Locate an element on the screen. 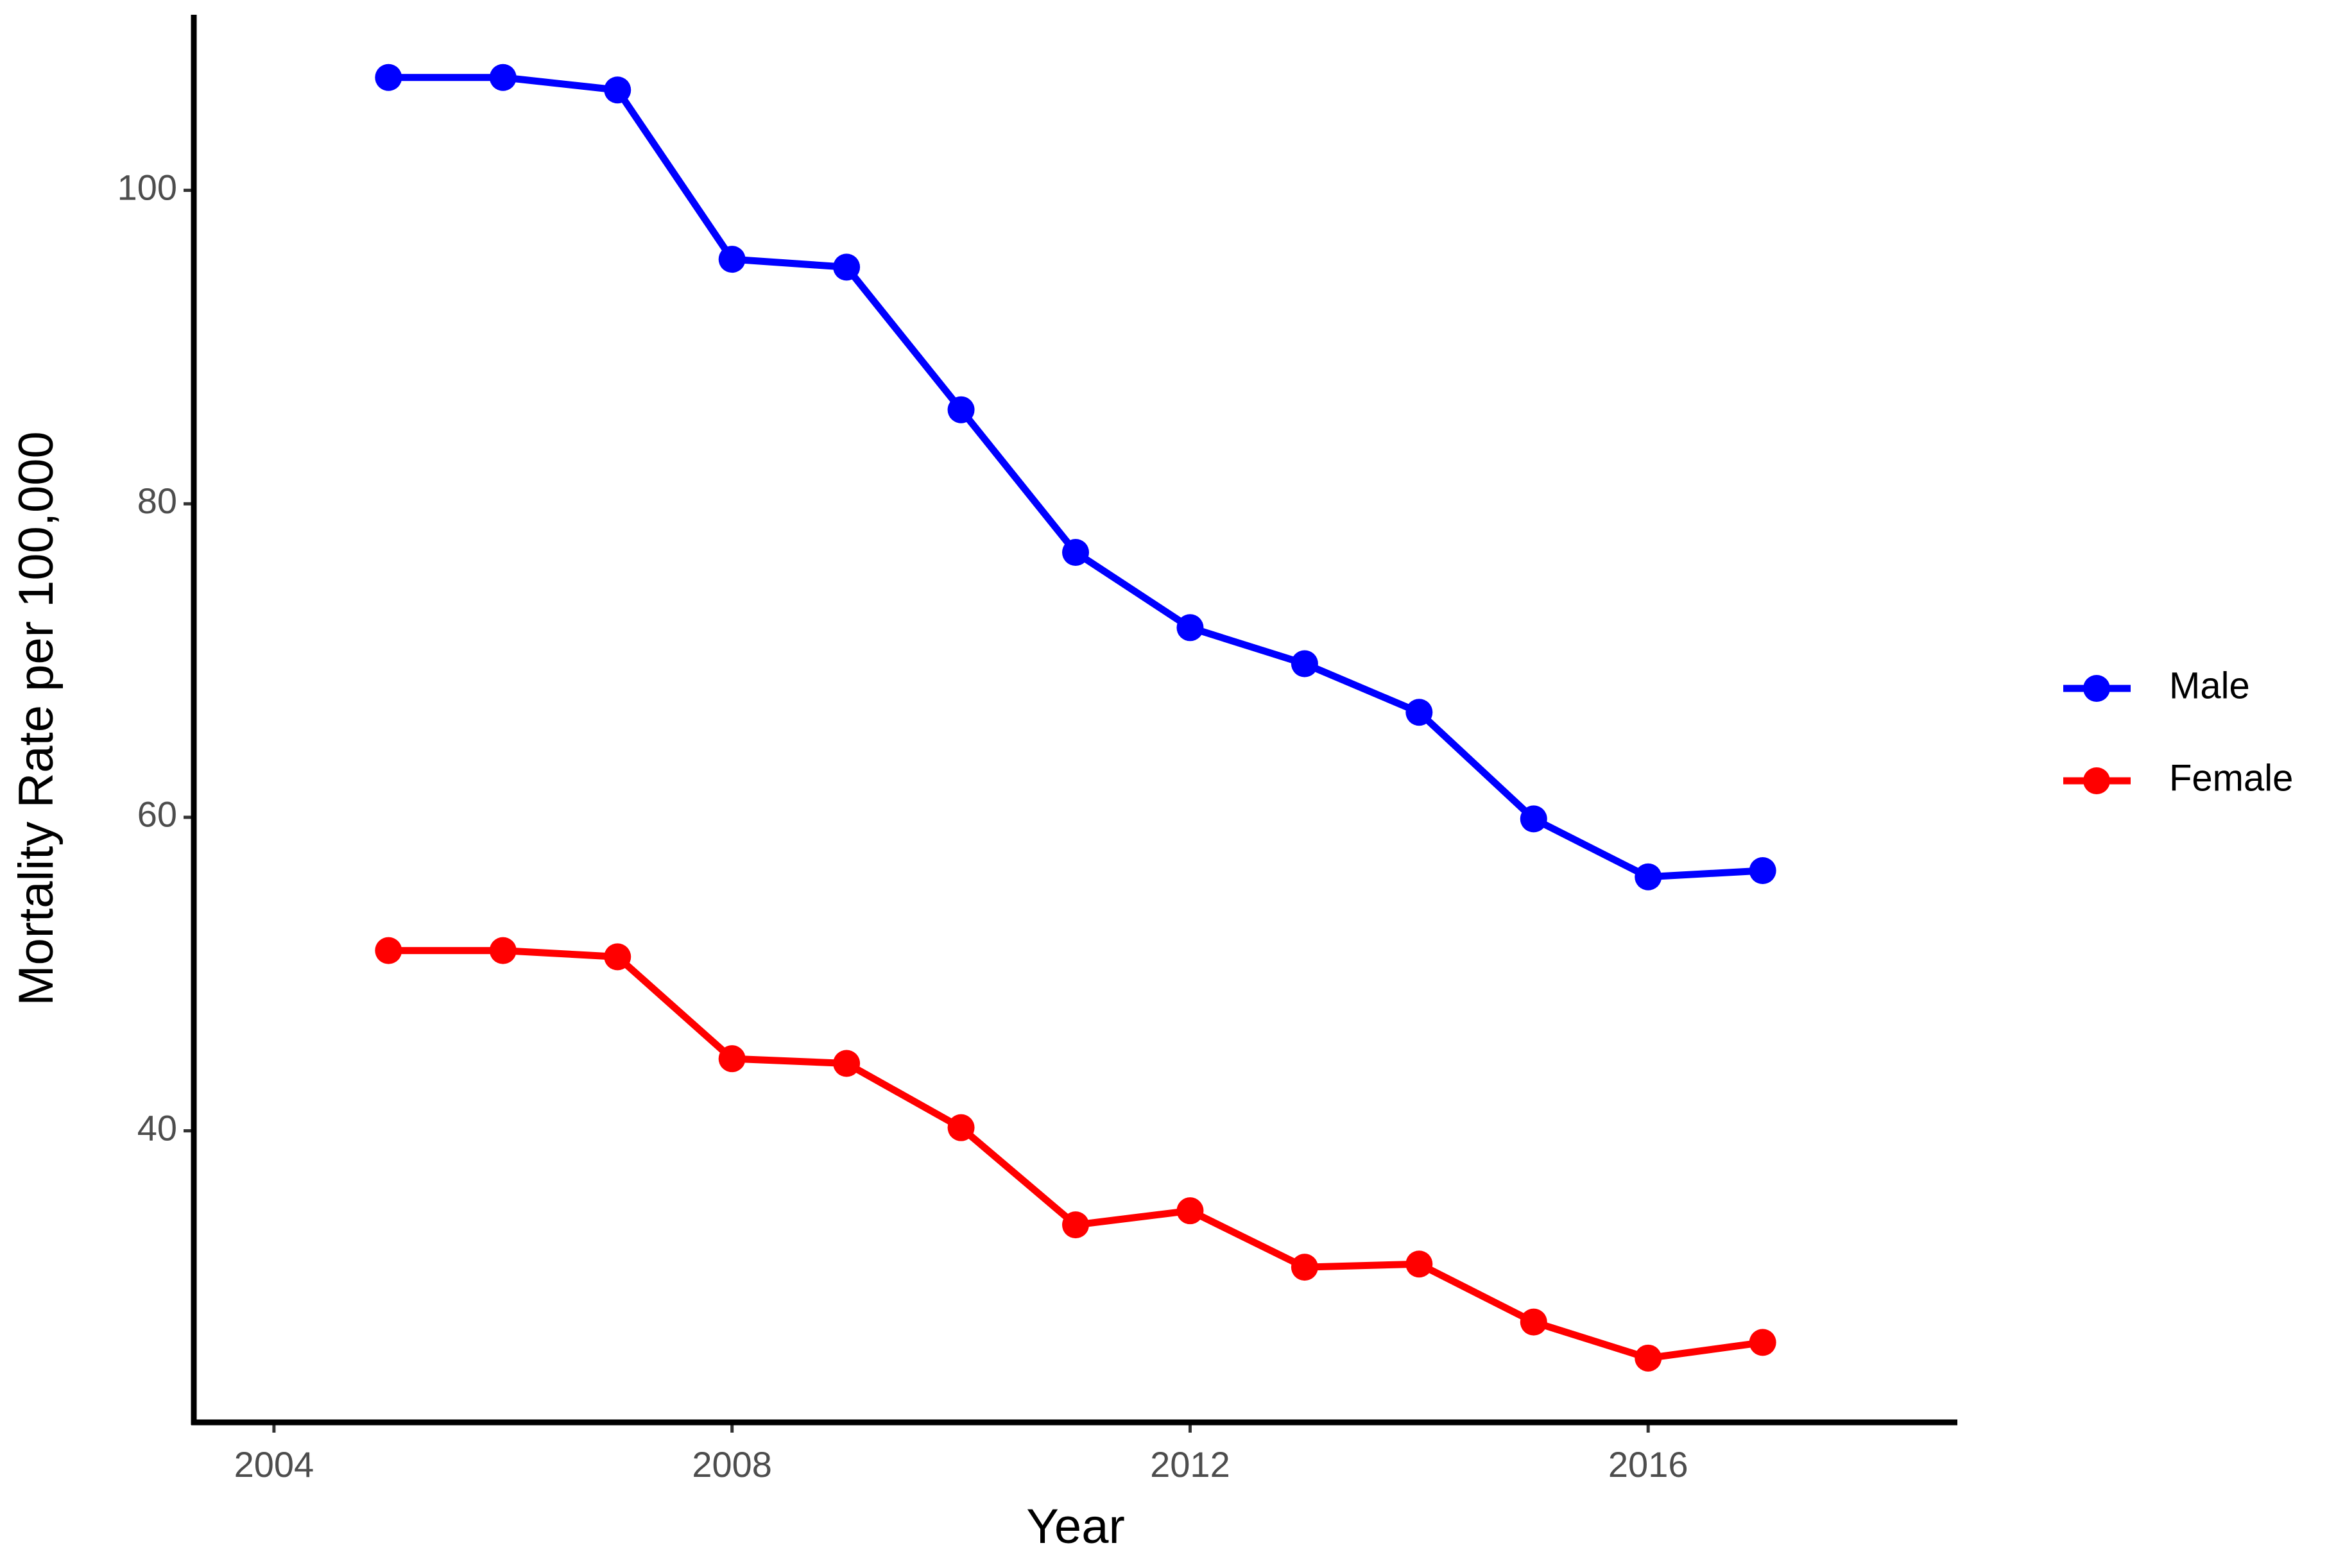 The height and width of the screenshot is (1568, 2336). y-tick-label: 40 is located at coordinates (157, 1127).